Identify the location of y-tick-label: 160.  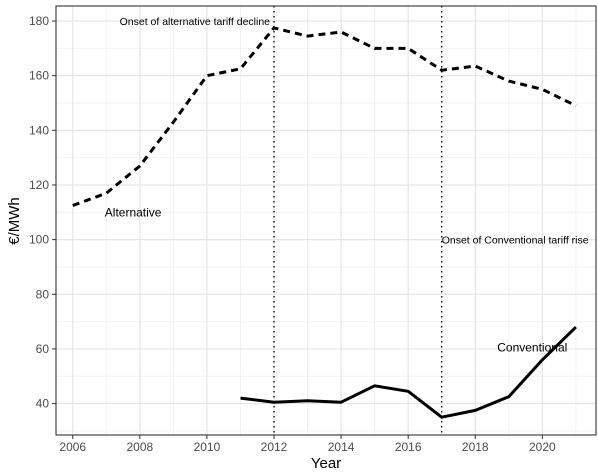
(39, 76).